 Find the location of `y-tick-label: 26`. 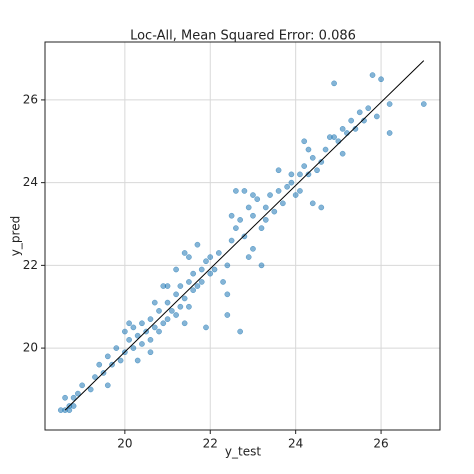

y-tick-label: 26 is located at coordinates (30, 99).